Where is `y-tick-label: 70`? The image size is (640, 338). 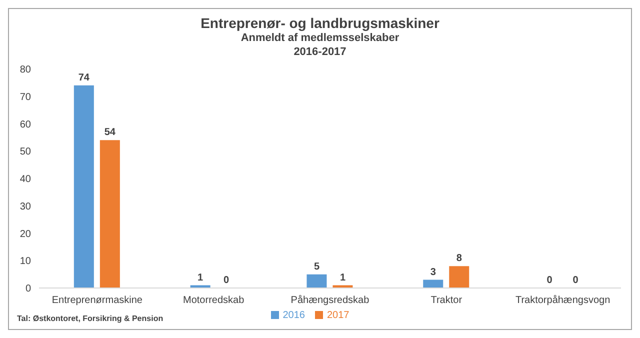
y-tick-label: 70 is located at coordinates (26, 97).